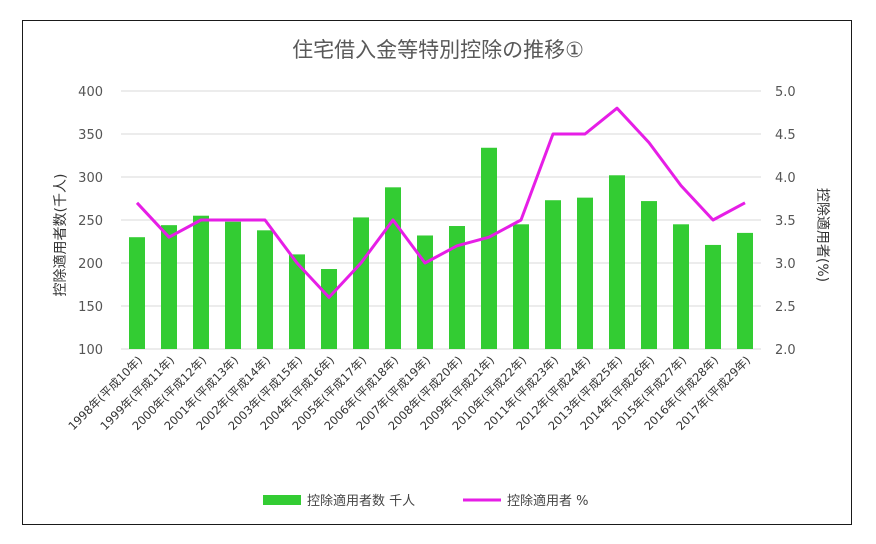  Describe the element at coordinates (90, 350) in the screenshot. I see `left-tick-label: 100` at that location.